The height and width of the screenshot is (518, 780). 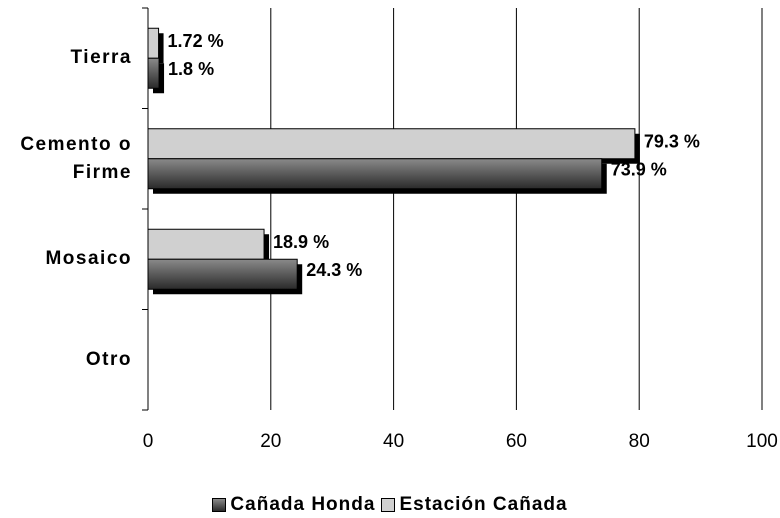 I want to click on y-tick-label: Otro, so click(x=108, y=359).